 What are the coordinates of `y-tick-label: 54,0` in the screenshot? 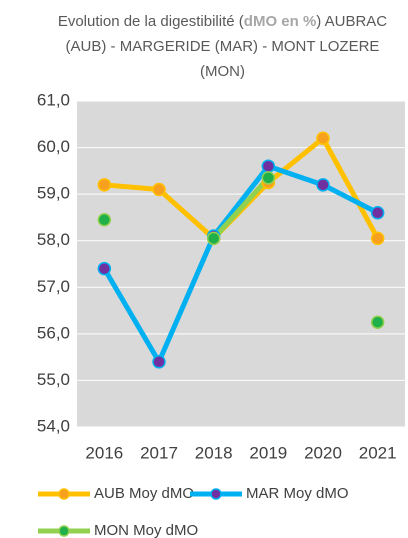 It's located at (53, 425).